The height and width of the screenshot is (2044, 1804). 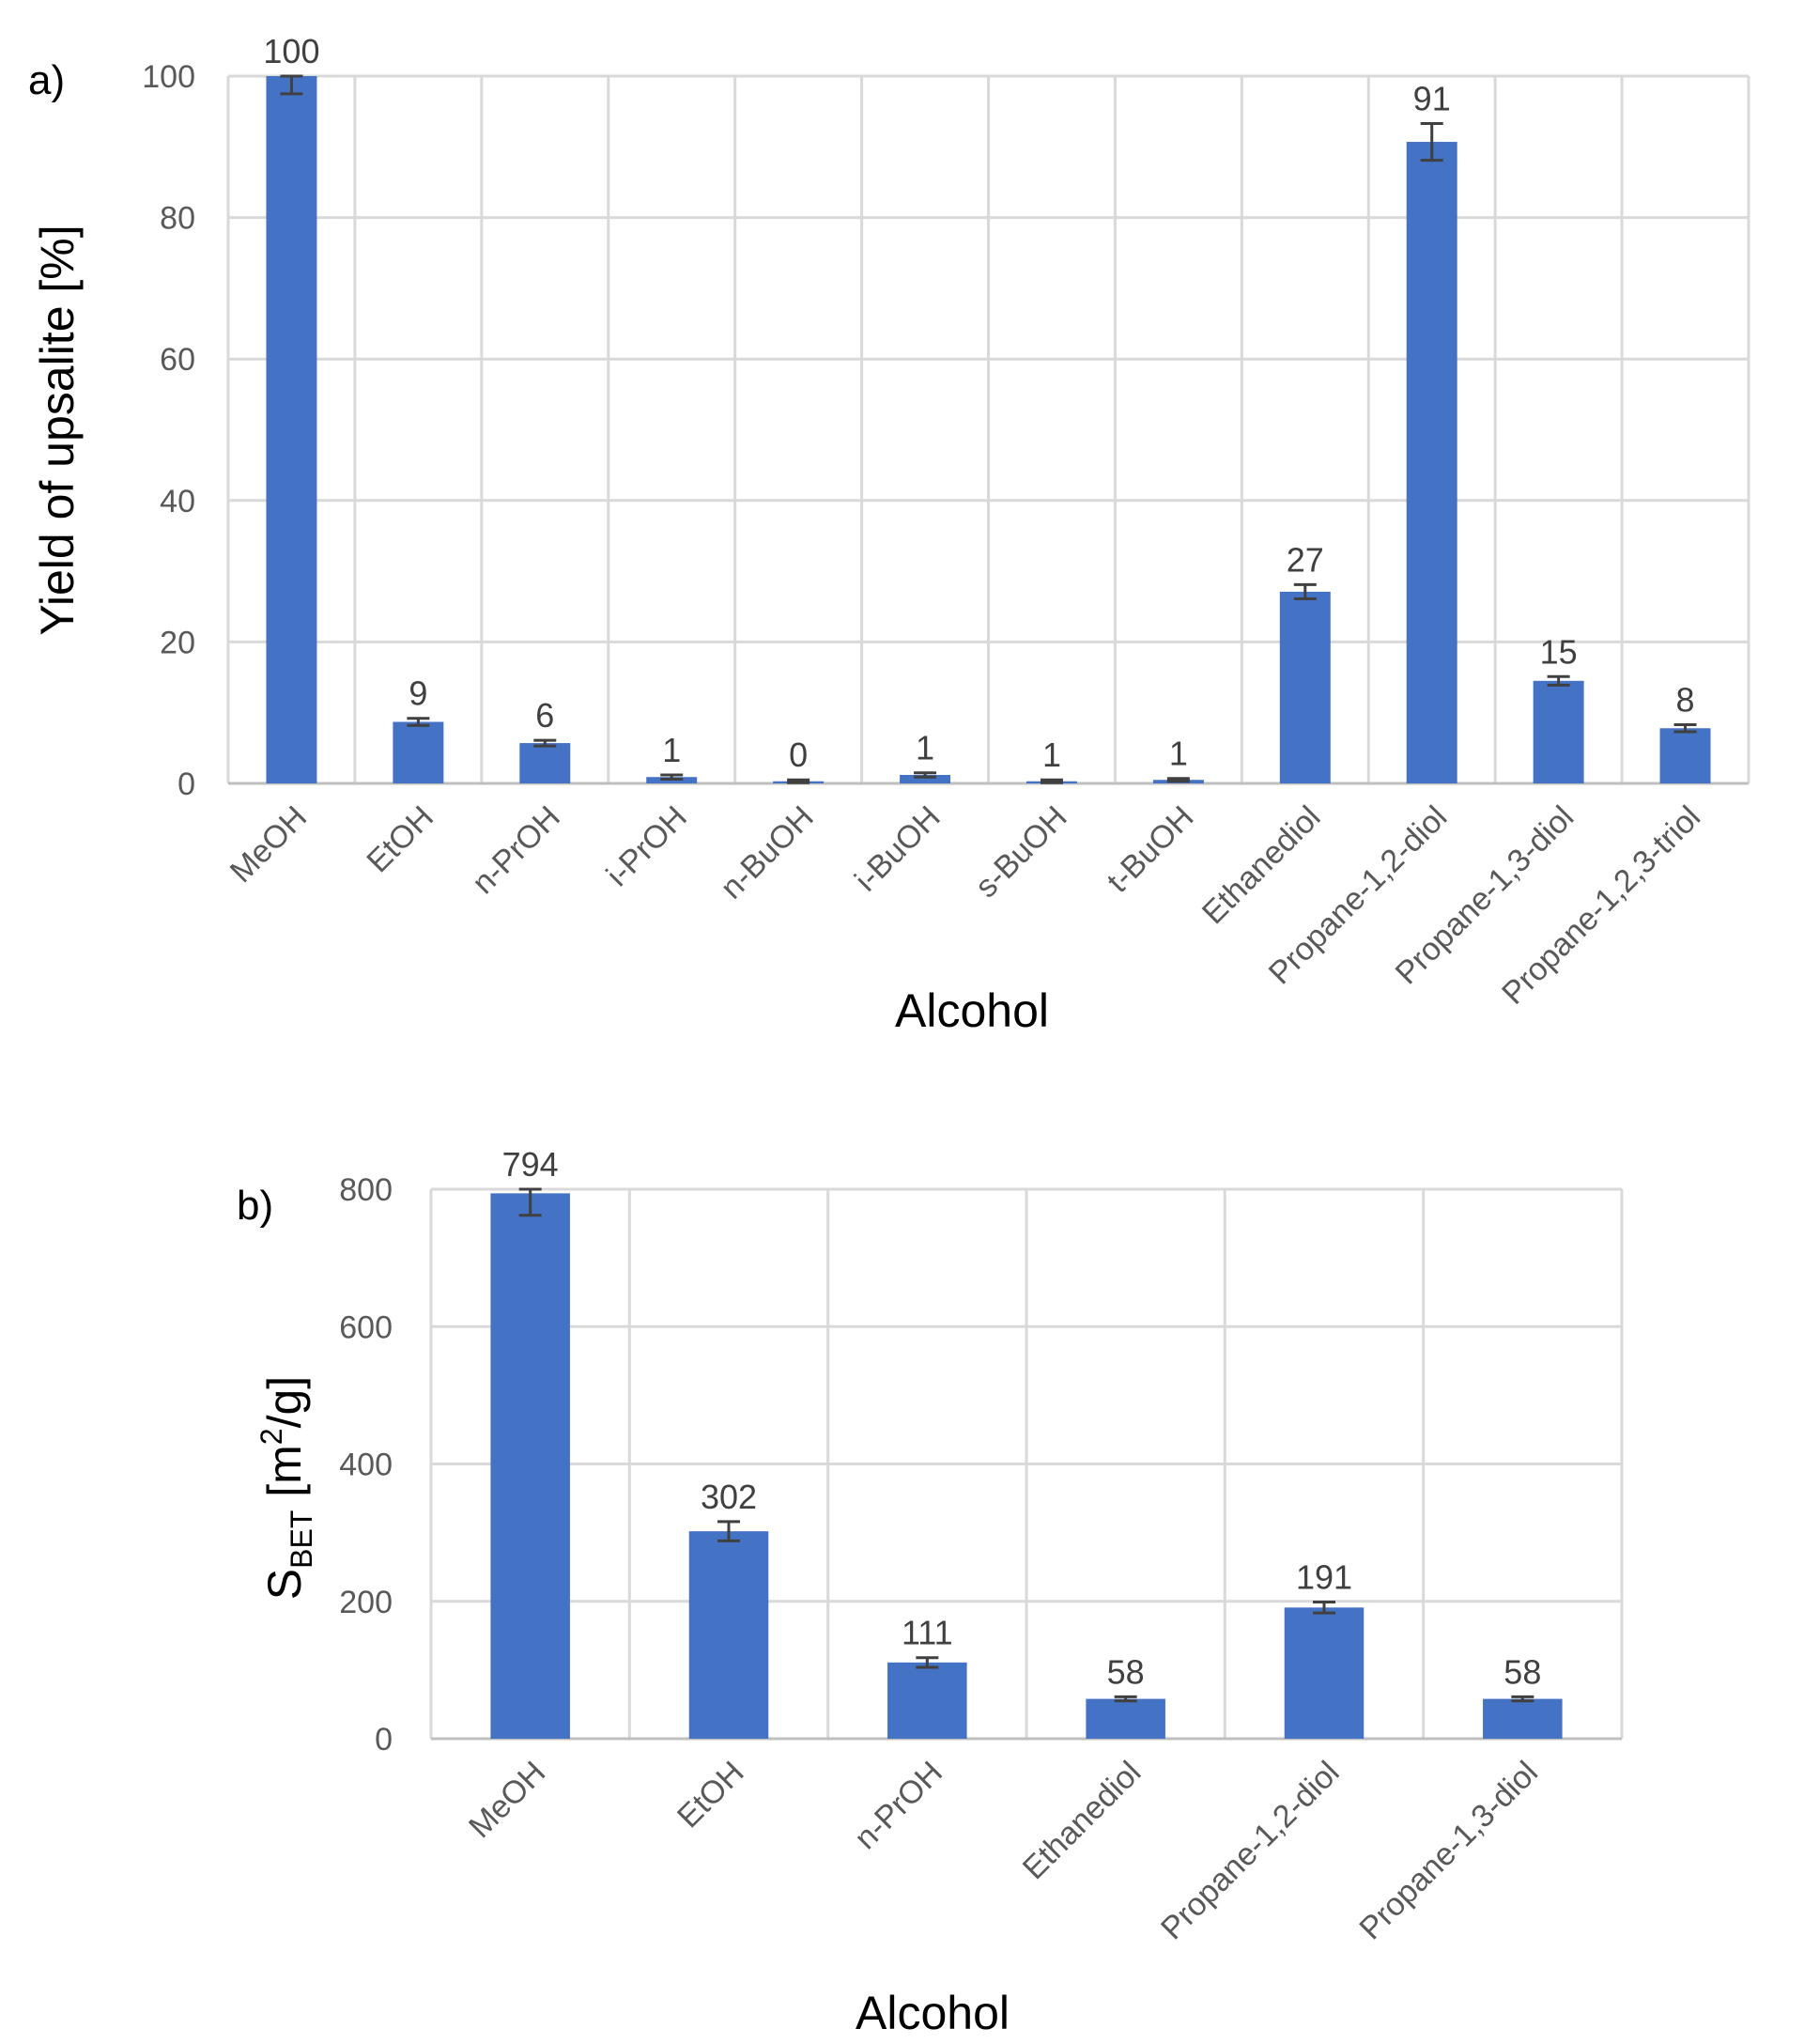 I want to click on category-label-b-2: n-PrOH, so click(x=899, y=1805).